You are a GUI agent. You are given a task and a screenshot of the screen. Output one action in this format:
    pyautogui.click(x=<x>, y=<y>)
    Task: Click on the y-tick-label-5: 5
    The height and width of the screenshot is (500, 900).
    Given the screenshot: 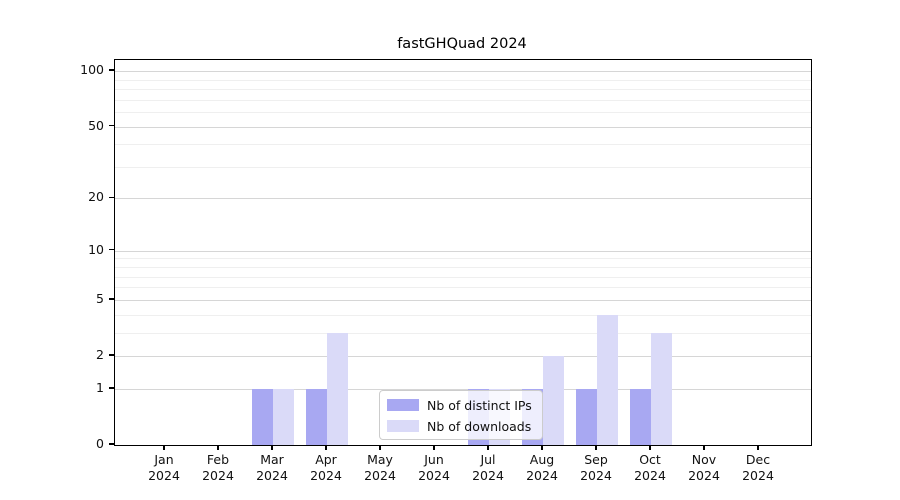 What is the action you would take?
    pyautogui.click(x=100, y=298)
    